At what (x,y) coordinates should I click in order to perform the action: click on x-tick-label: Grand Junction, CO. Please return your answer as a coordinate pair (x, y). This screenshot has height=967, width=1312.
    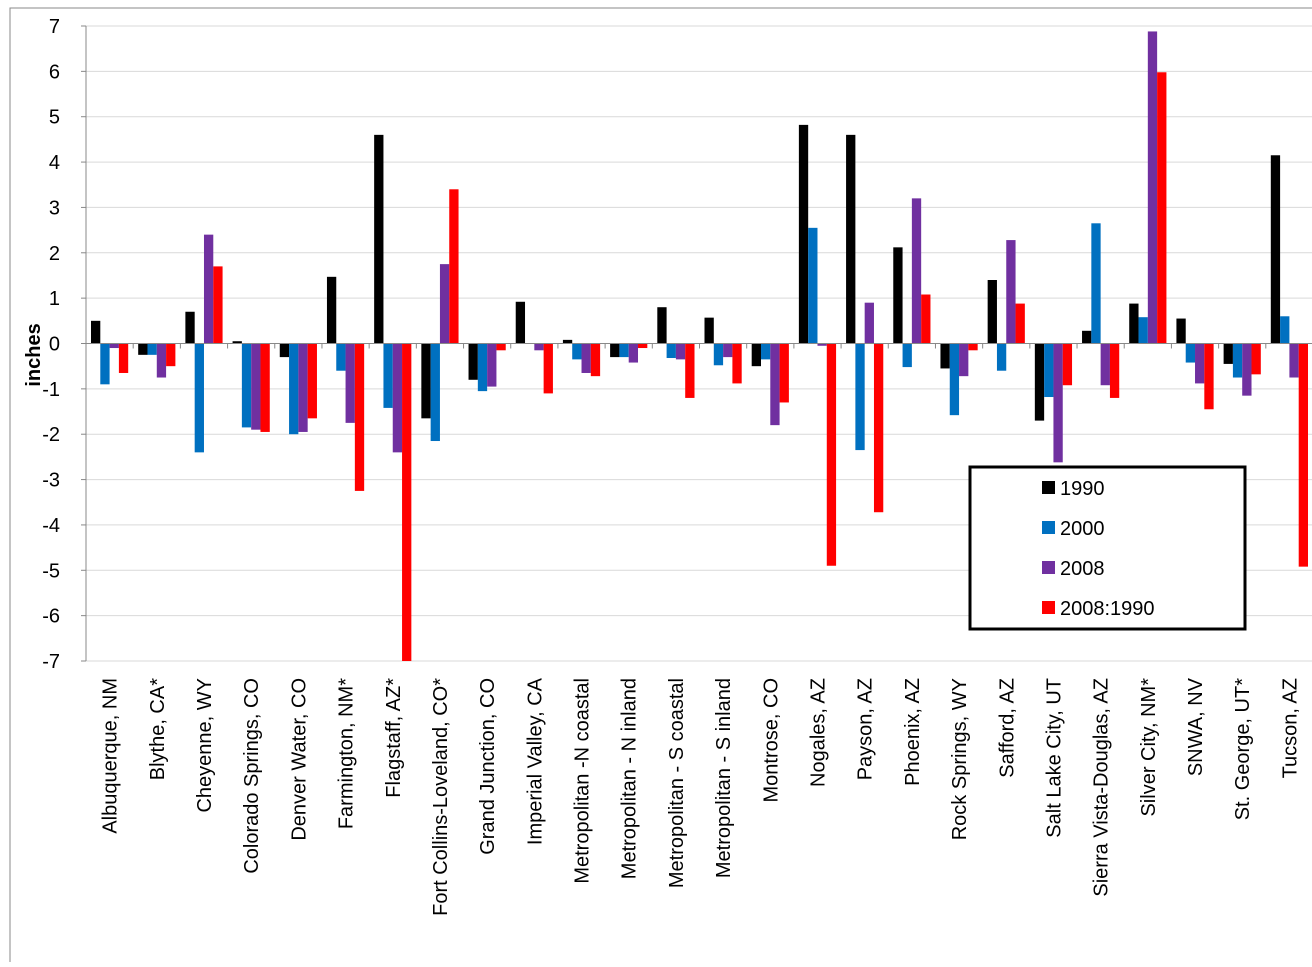
    Looking at the image, I should click on (488, 766).